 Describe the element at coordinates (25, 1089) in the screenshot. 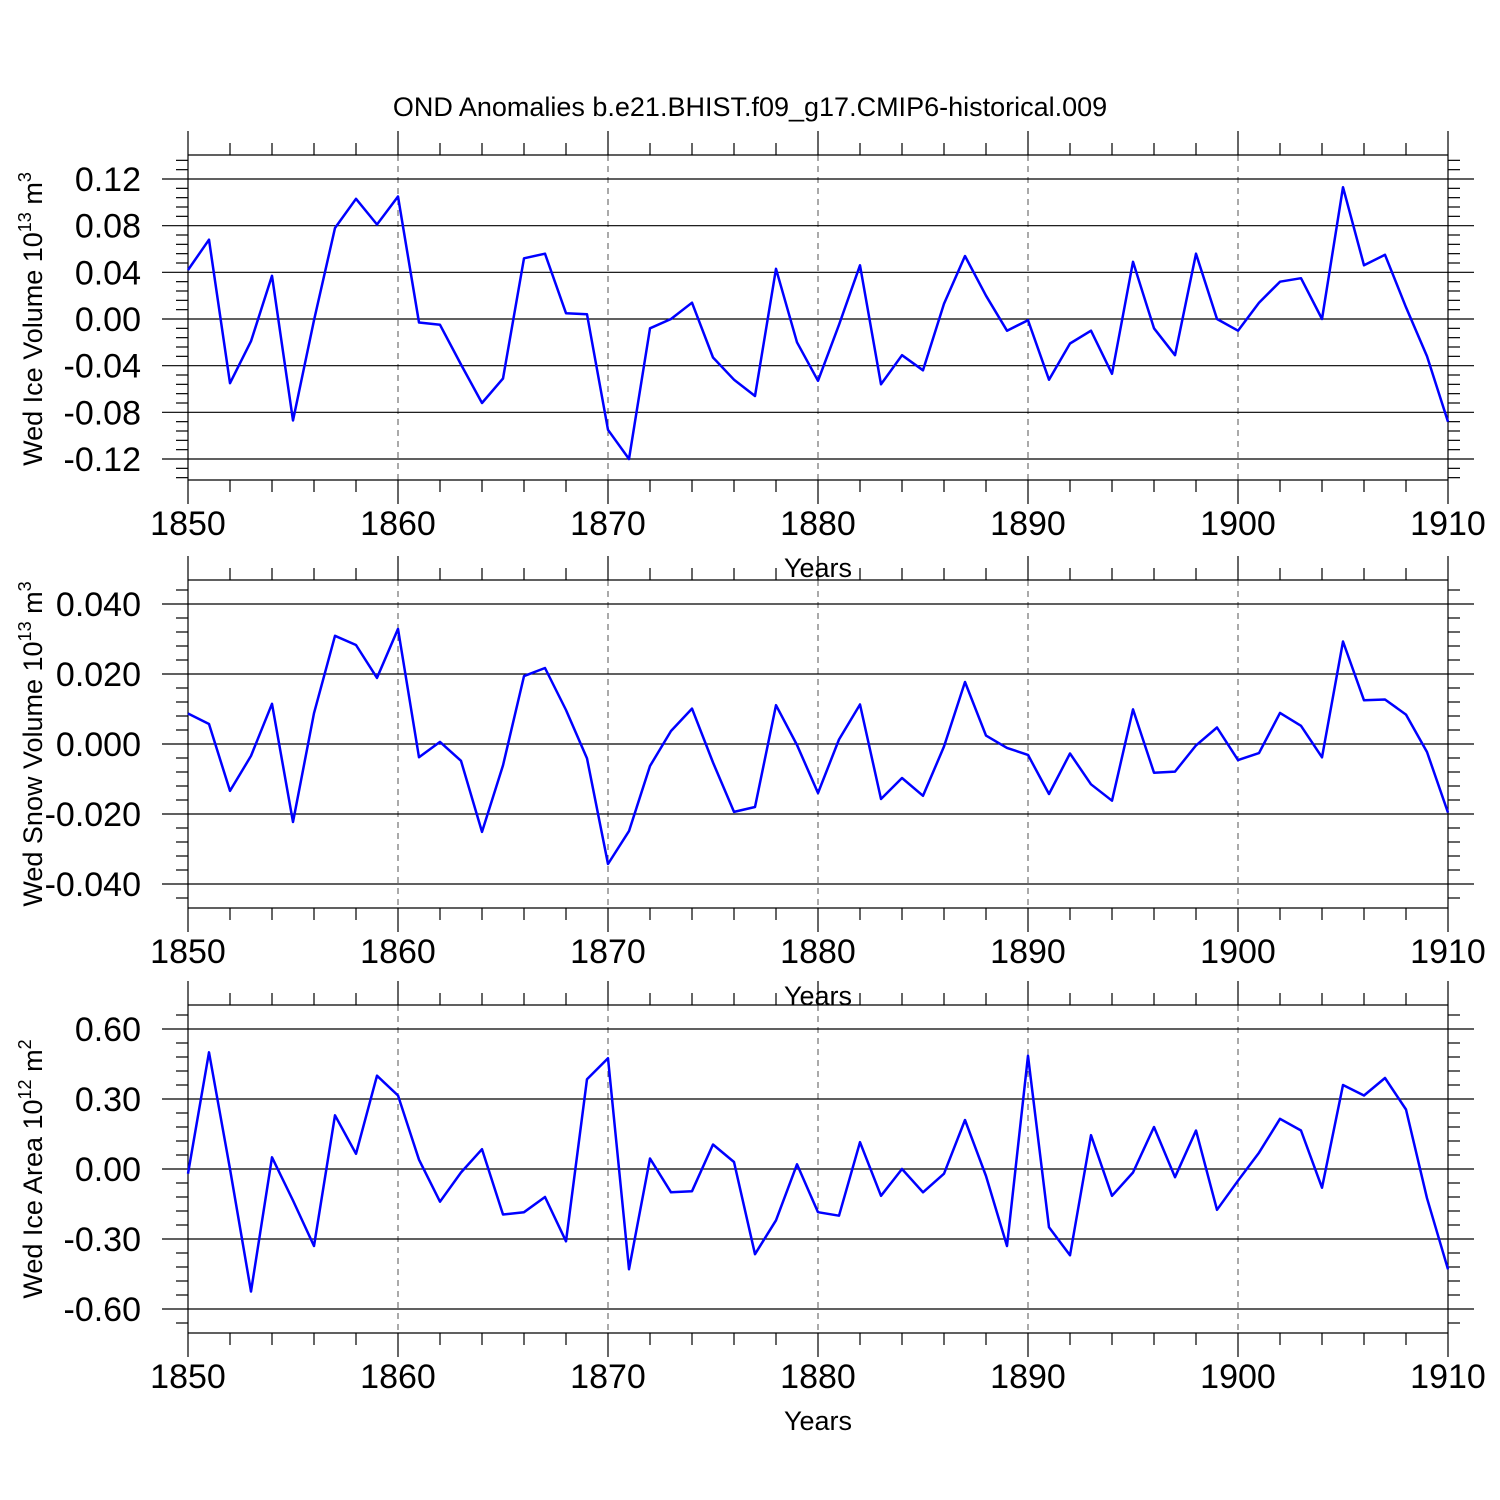

I see `y-axis-title-part: 12` at that location.